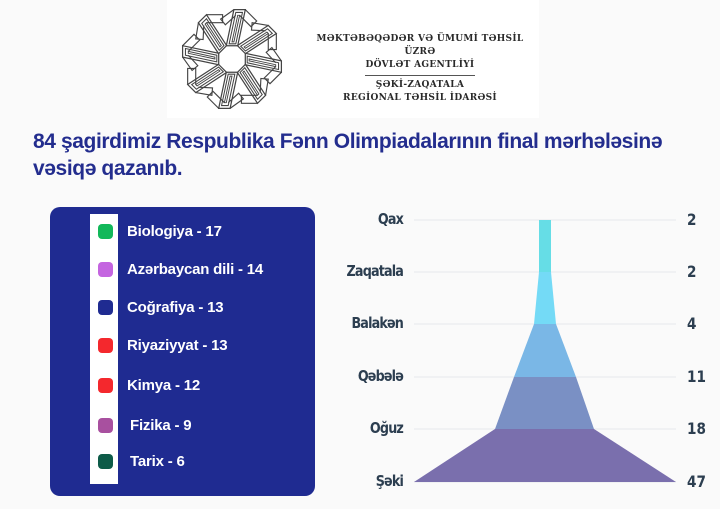 Image resolution: width=720 pixels, height=509 pixels. Describe the element at coordinates (420, 65) in the screenshot. I see `agency-line-2: DÖVLƏT AGENTLİYİ` at that location.